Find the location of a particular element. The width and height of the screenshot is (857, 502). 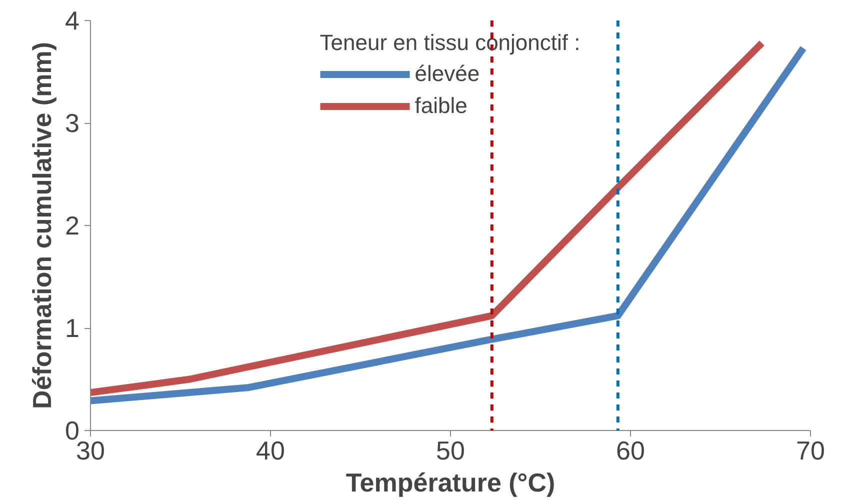

y-tick-label: 4 is located at coordinates (72, 21).